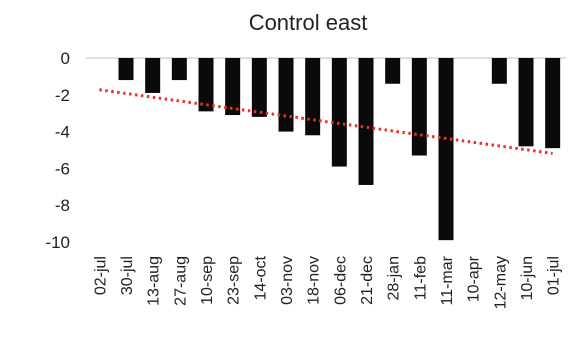  Describe the element at coordinates (287, 280) in the screenshot. I see `x-tick-label: 03-nov` at that location.